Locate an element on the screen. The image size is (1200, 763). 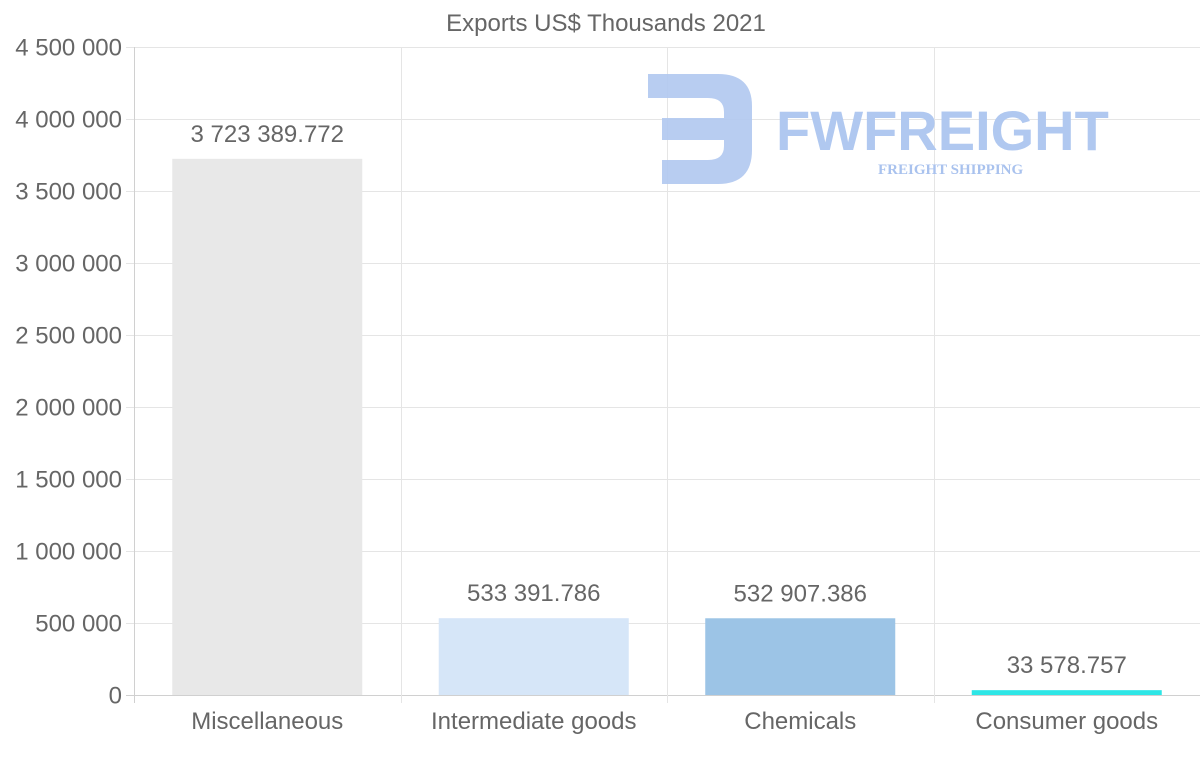
y-tick-label: 3 000 000 is located at coordinates (68, 264).